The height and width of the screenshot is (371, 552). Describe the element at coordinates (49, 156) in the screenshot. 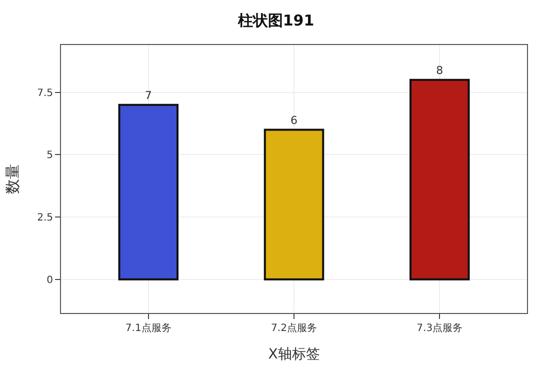

I see `y-tick-label: 5` at that location.